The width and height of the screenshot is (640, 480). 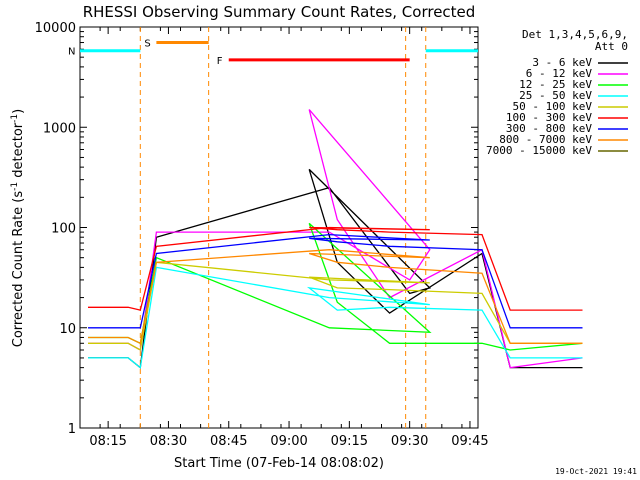 What do you see at coordinates (15, 118) in the screenshot?
I see `y-axis-label-sup-2: -1` at bounding box center [15, 118].